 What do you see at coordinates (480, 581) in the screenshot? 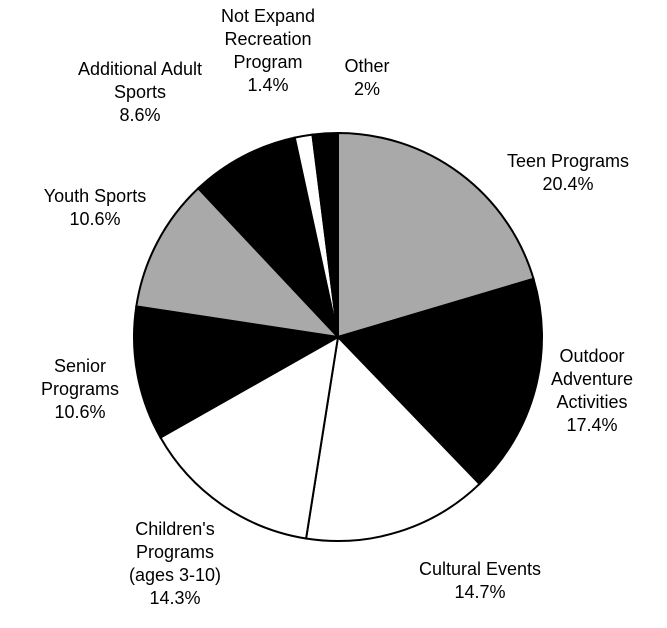
I see `slice-label: Cultural Events 14.7%` at bounding box center [480, 581].